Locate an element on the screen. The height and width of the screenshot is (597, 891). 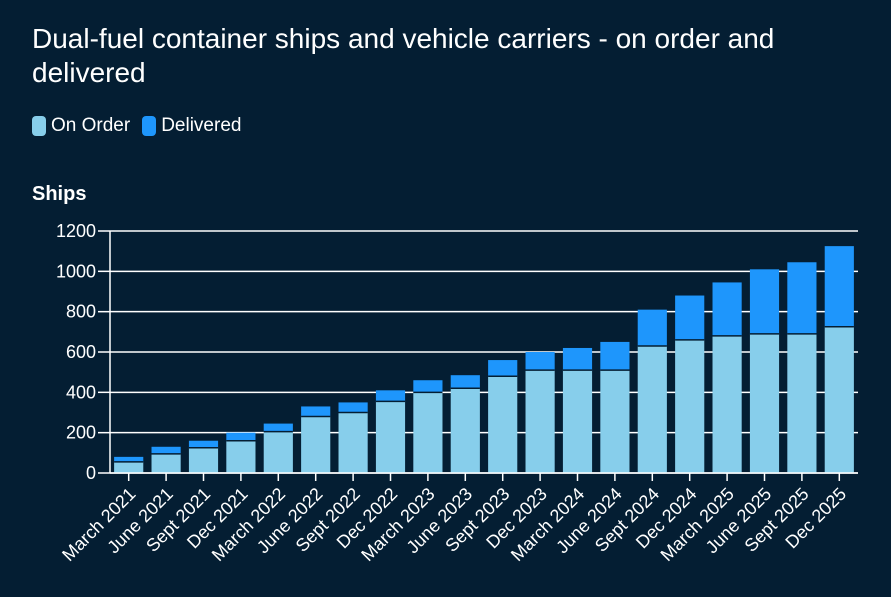
legend-label-on-order: On Order is located at coordinates (91, 125).